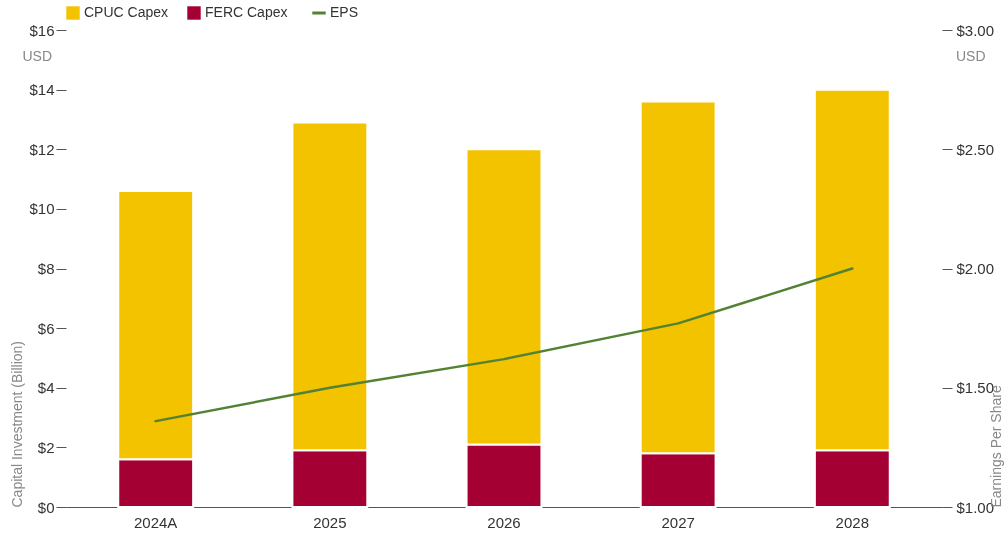  Describe the element at coordinates (975, 30) in the screenshot. I see `y2-tick-label: $3.00` at that location.